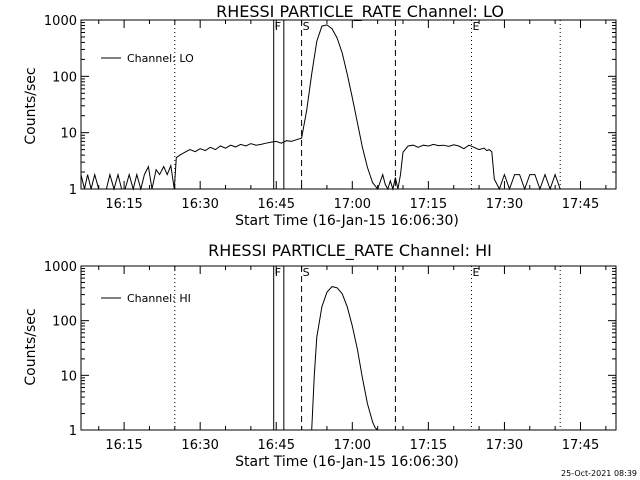 This screenshot has height=480, width=640. What do you see at coordinates (428, 445) in the screenshot?
I see `panel-hi-x-tick-label: 17:15` at bounding box center [428, 445].